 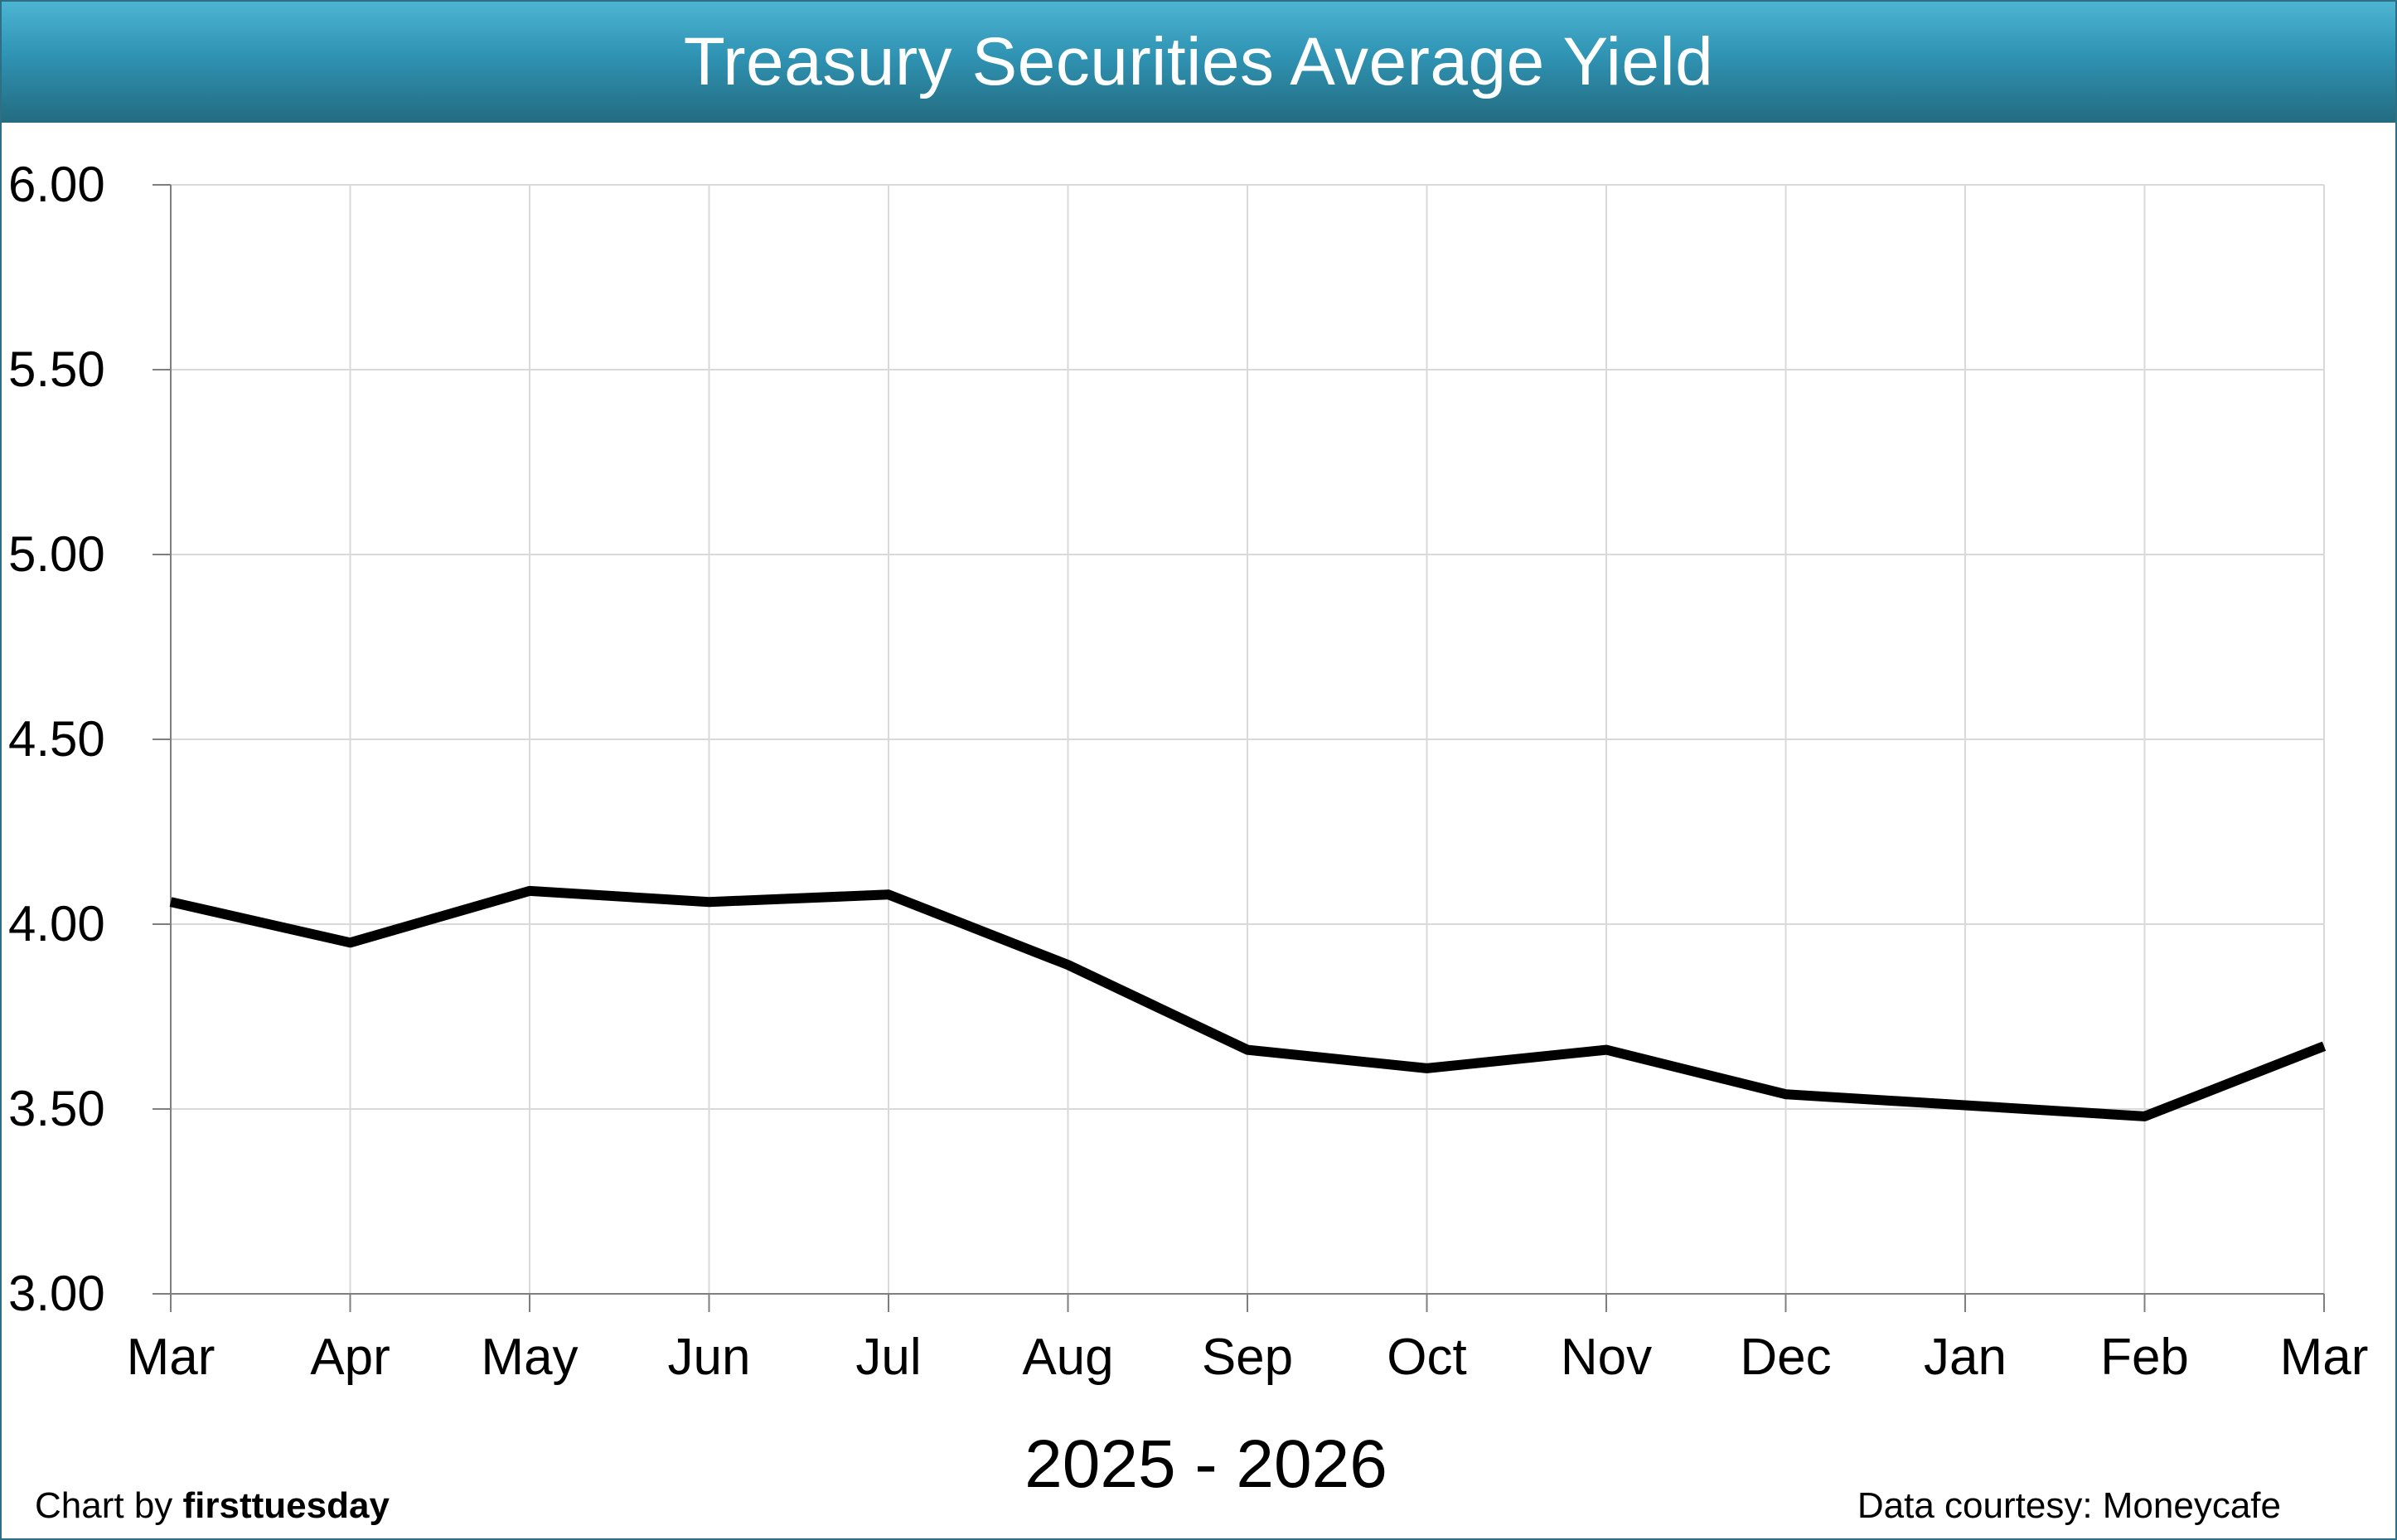 What do you see at coordinates (57, 185) in the screenshot?
I see `y-tick-label: 6.00` at bounding box center [57, 185].